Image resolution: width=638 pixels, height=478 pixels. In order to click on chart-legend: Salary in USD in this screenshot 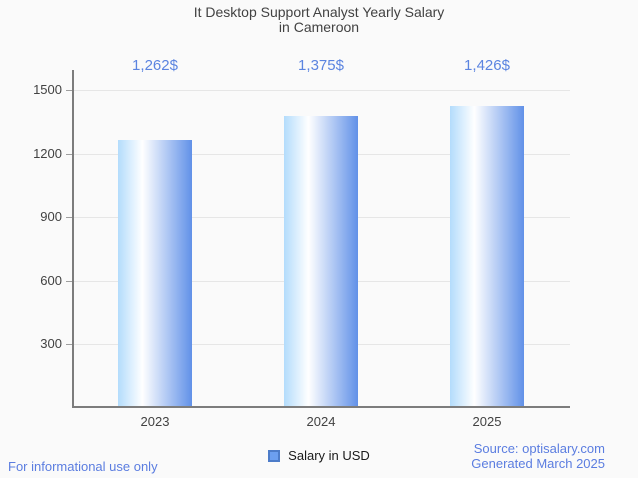, I will do `click(319, 455)`.